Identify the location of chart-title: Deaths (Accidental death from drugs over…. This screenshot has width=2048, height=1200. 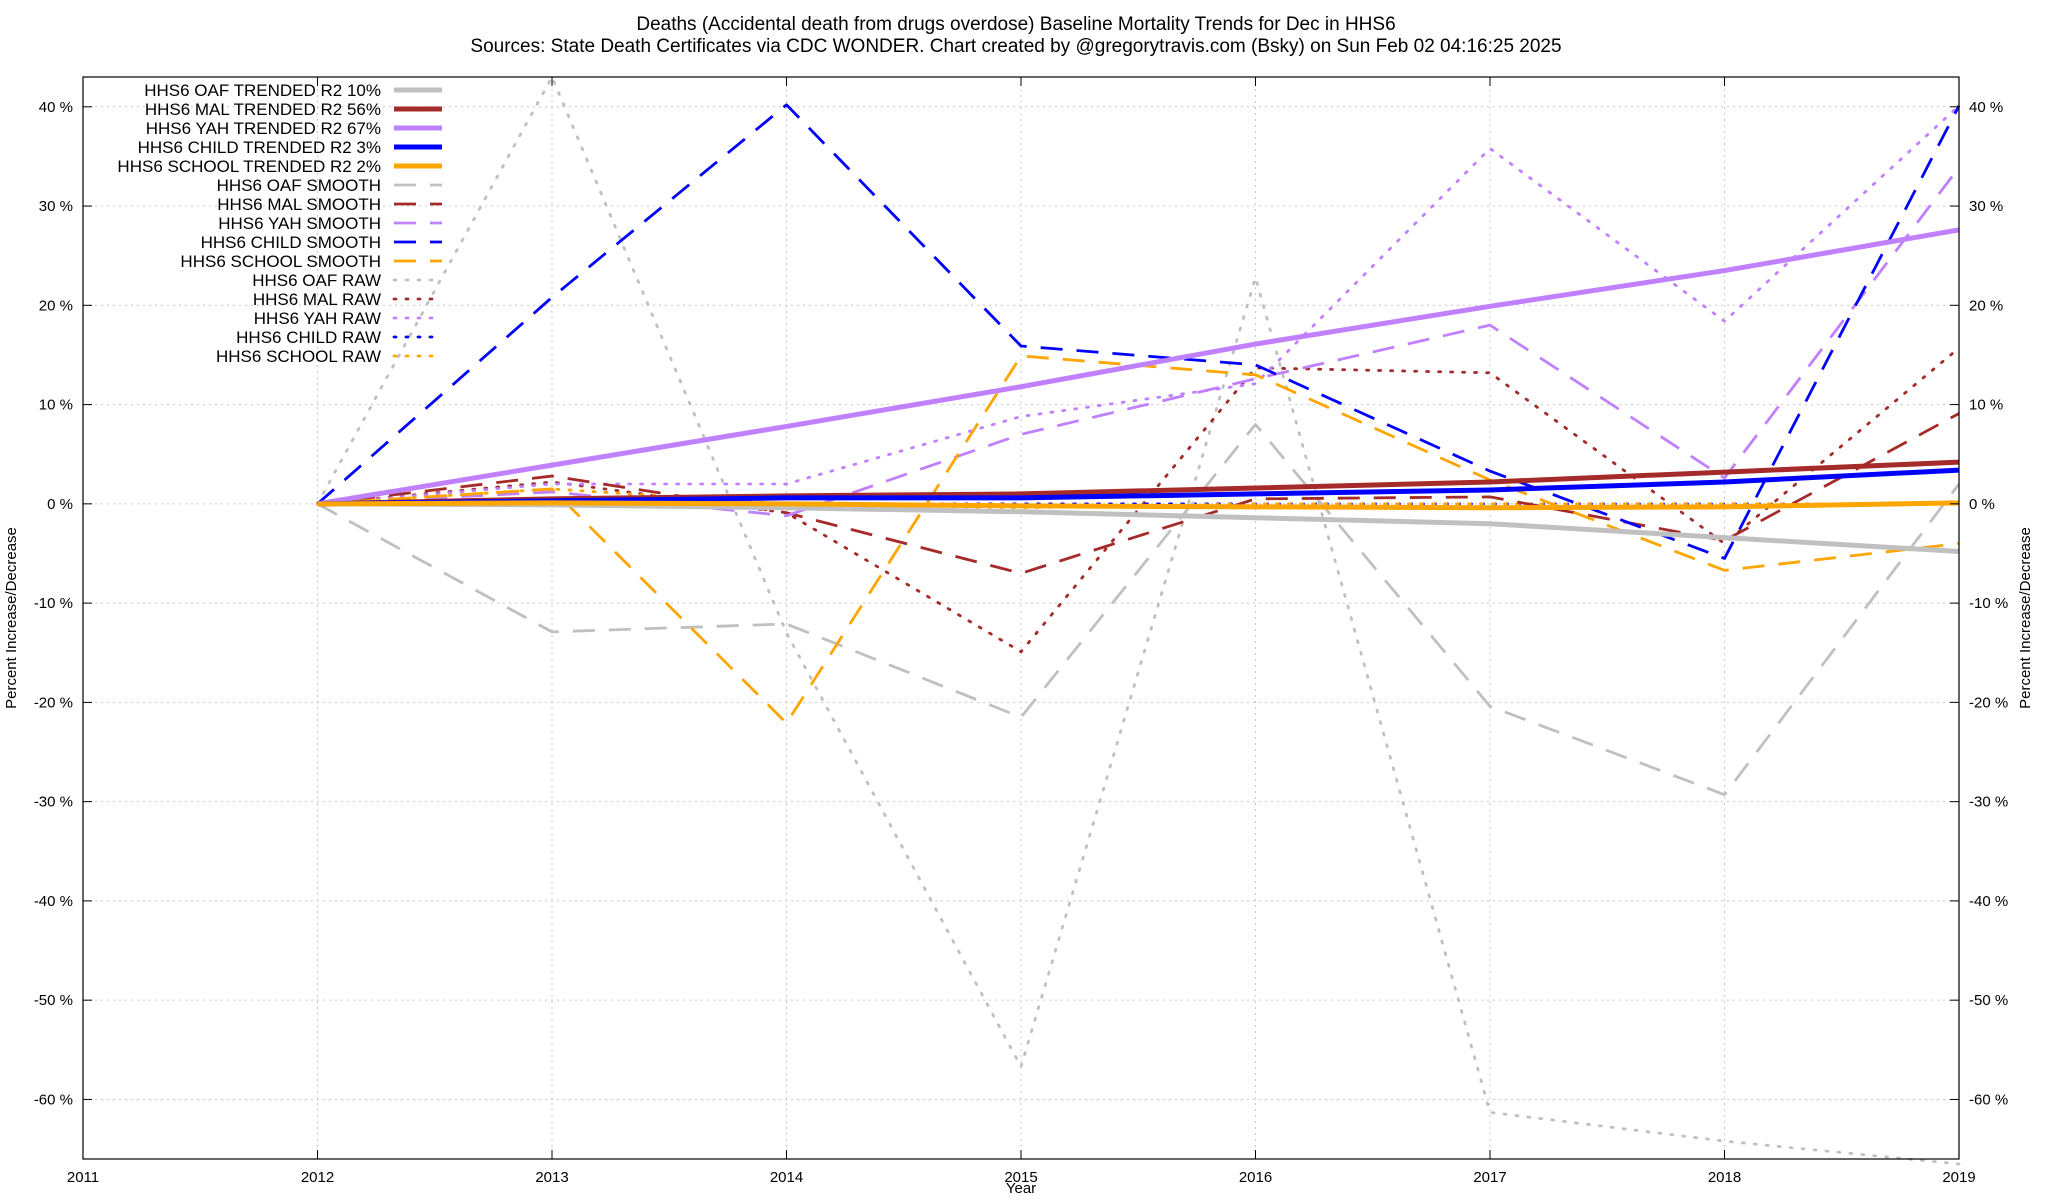
(1015, 24).